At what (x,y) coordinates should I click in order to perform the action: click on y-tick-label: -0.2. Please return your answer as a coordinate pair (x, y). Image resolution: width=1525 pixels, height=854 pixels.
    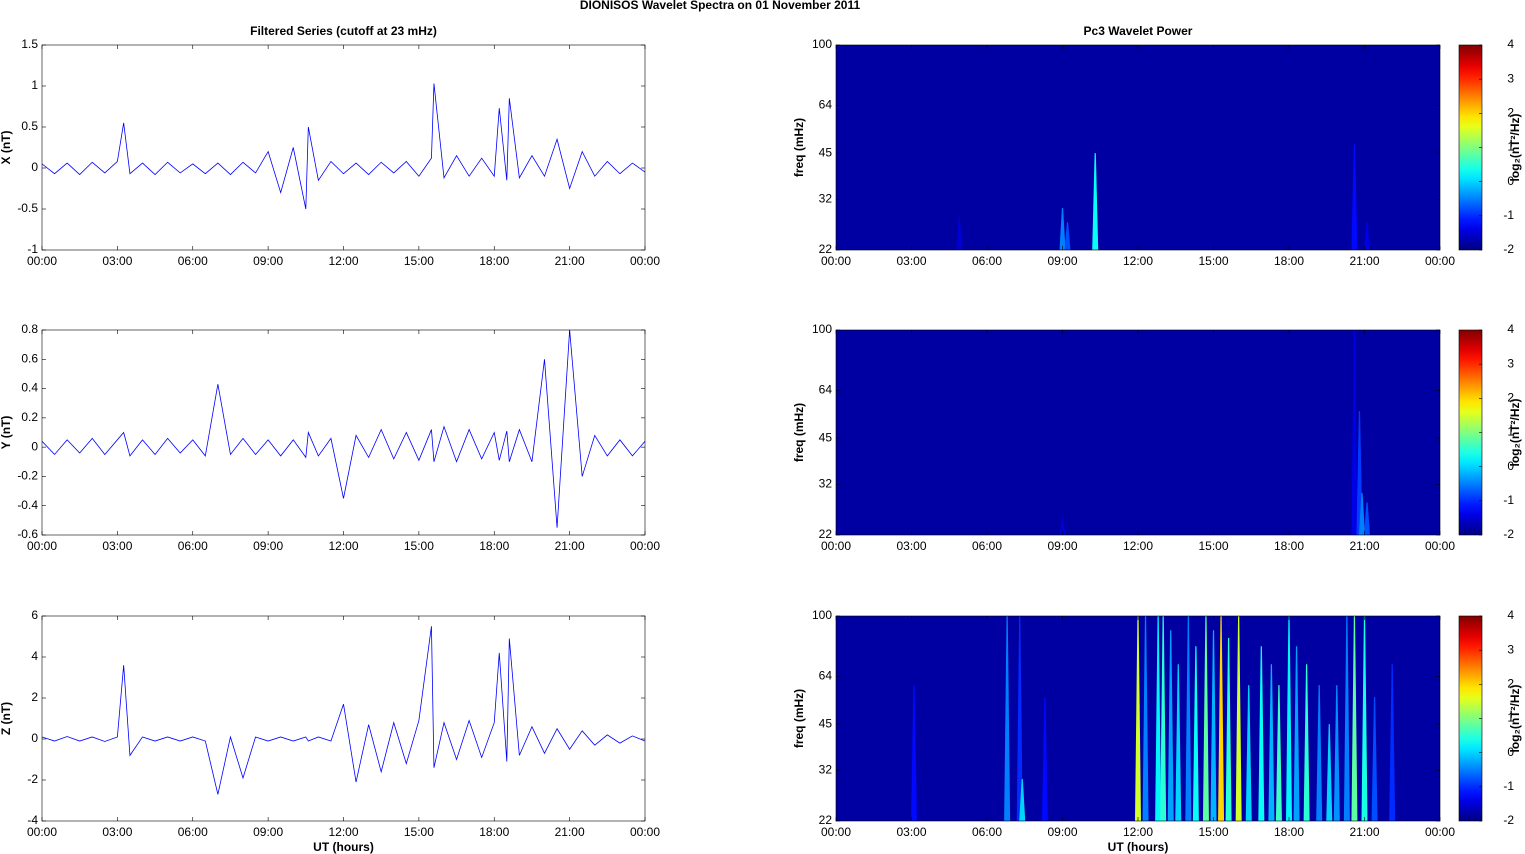
    Looking at the image, I should click on (27, 476).